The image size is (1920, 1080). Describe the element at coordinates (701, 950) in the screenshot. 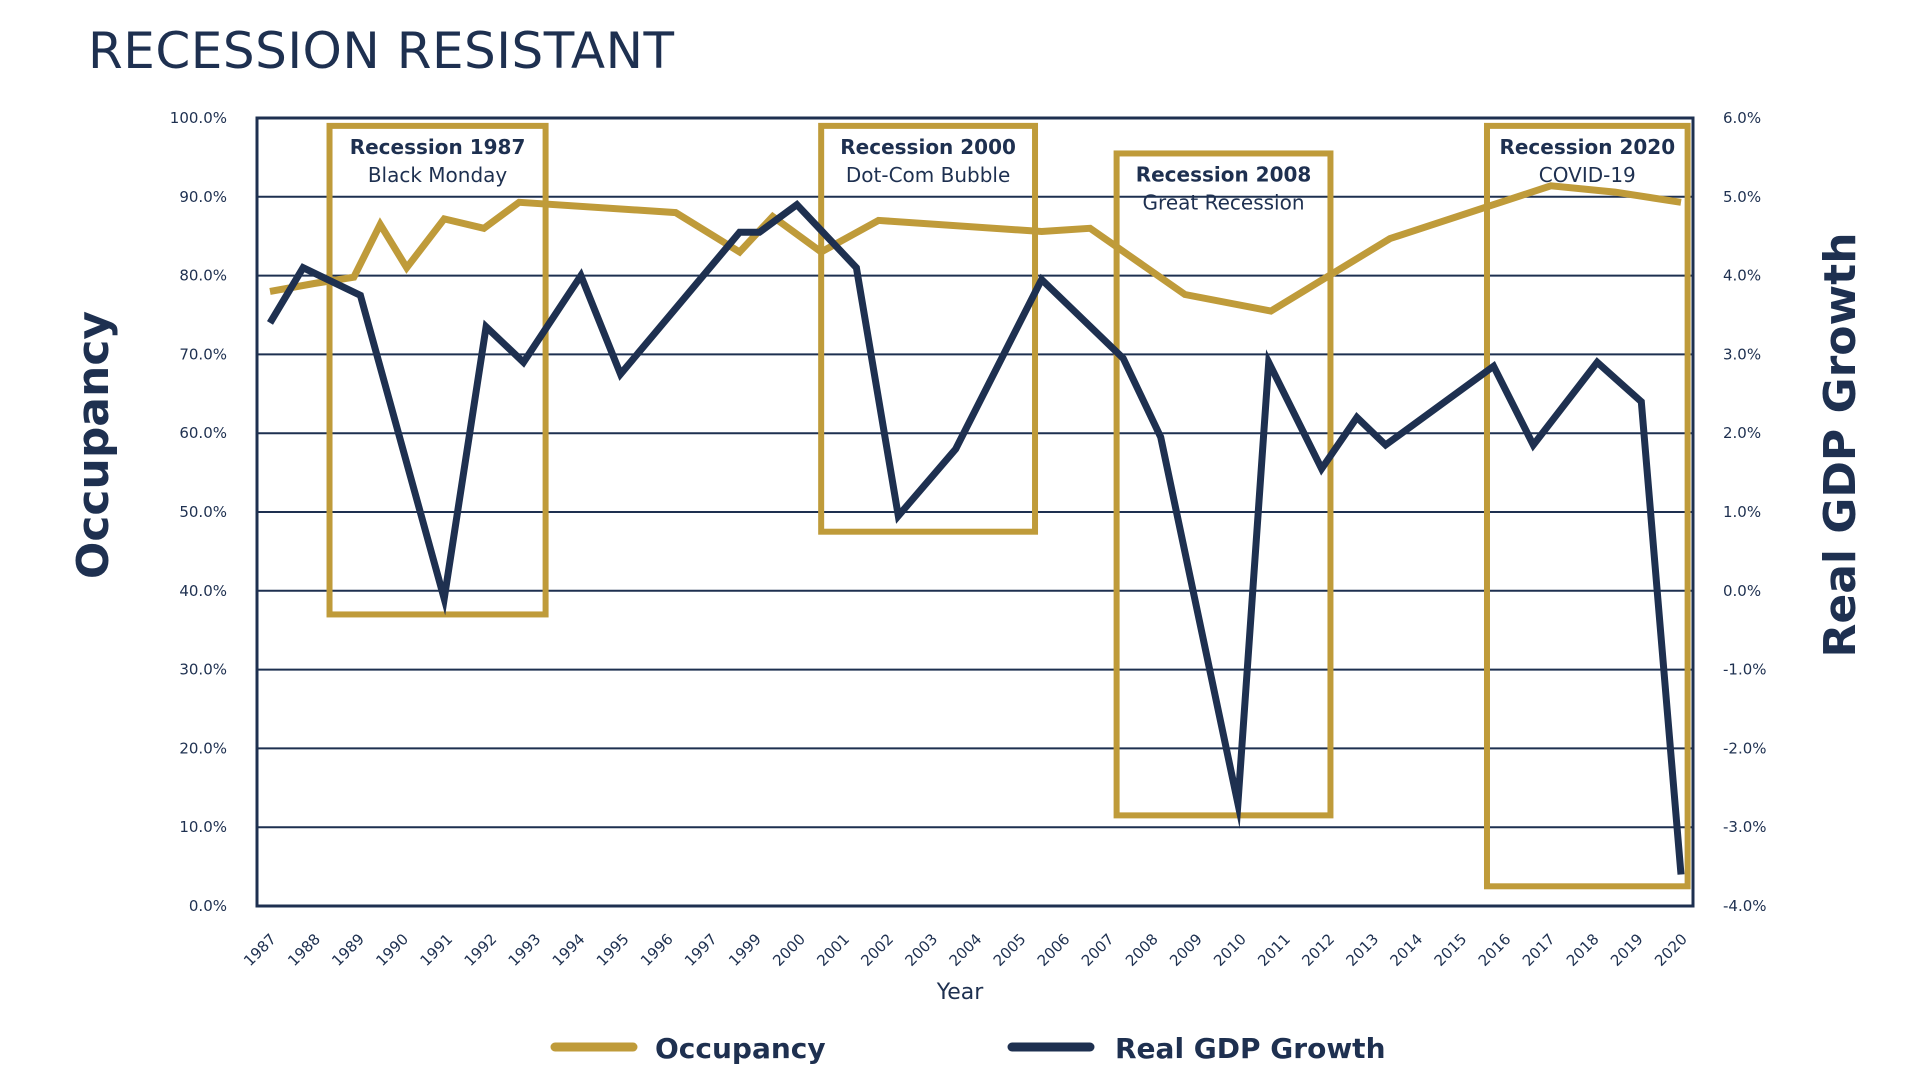

I see `x-tick-label: 1997` at that location.